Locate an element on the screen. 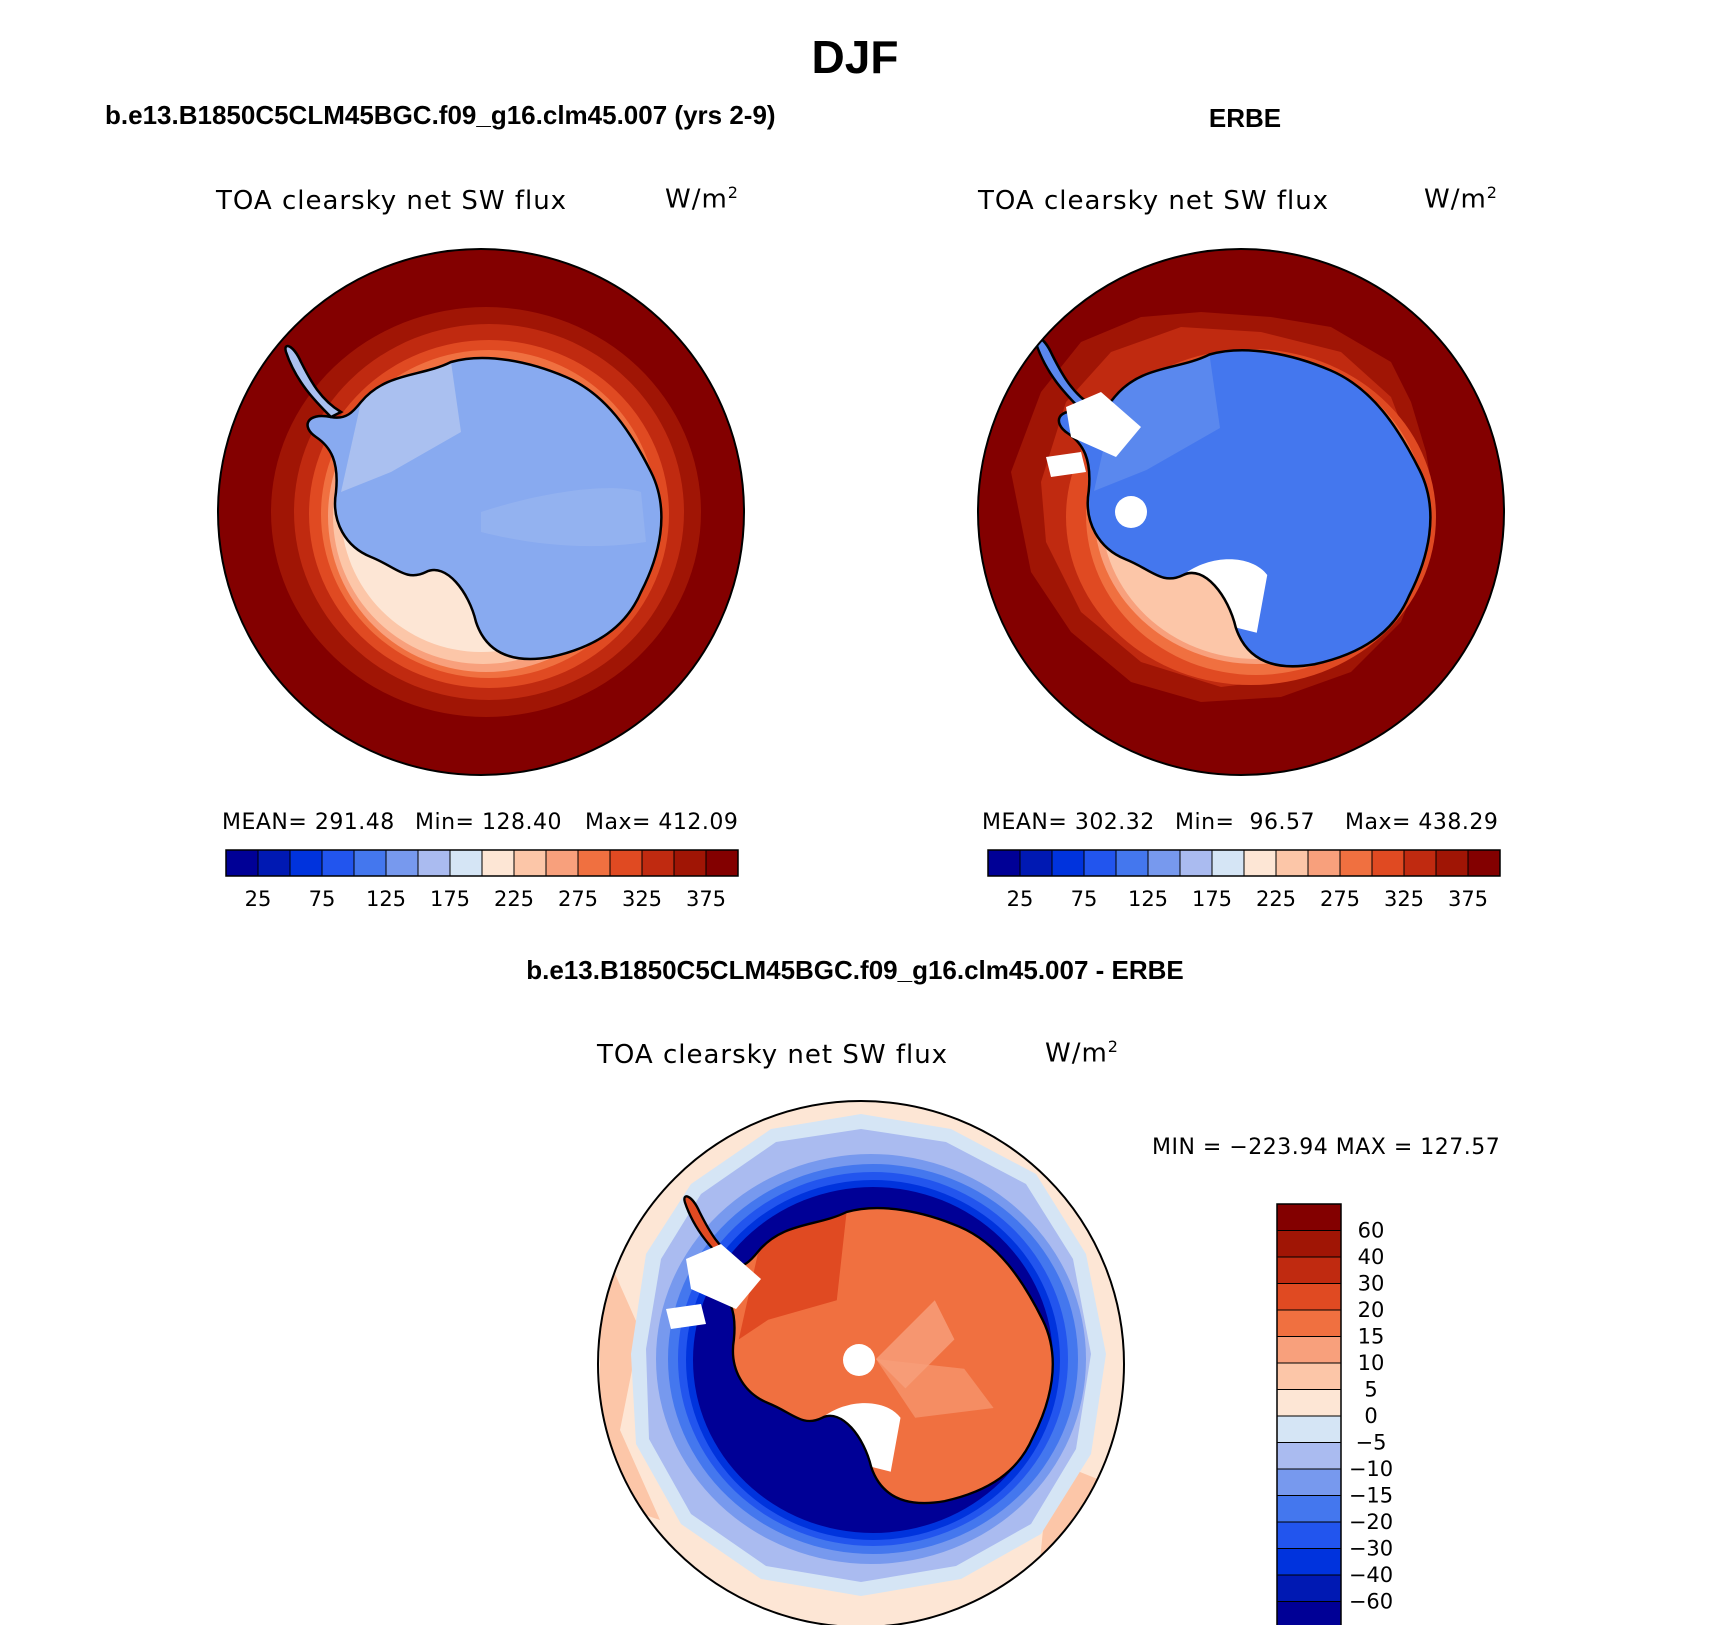  left-unit-sup: 2 is located at coordinates (733, 192).